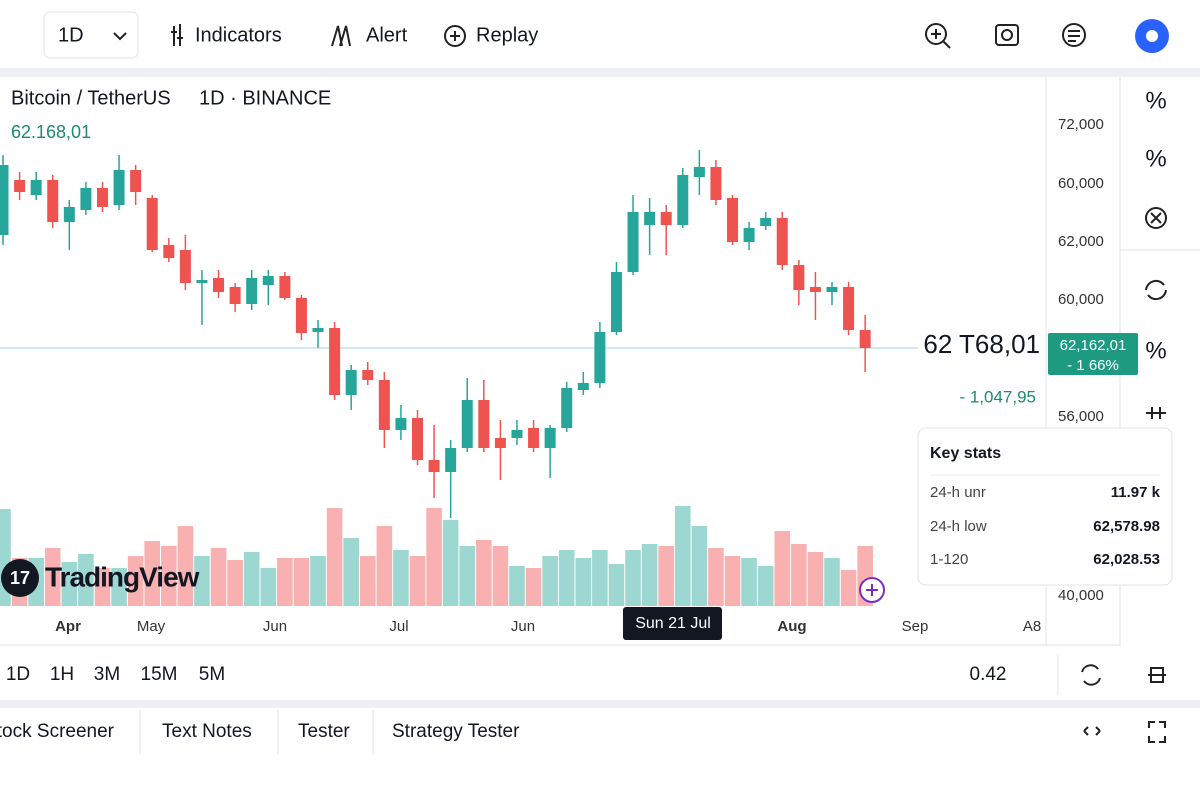  Describe the element at coordinates (20, 578) in the screenshot. I see `watermark-logo-text: 17` at that location.